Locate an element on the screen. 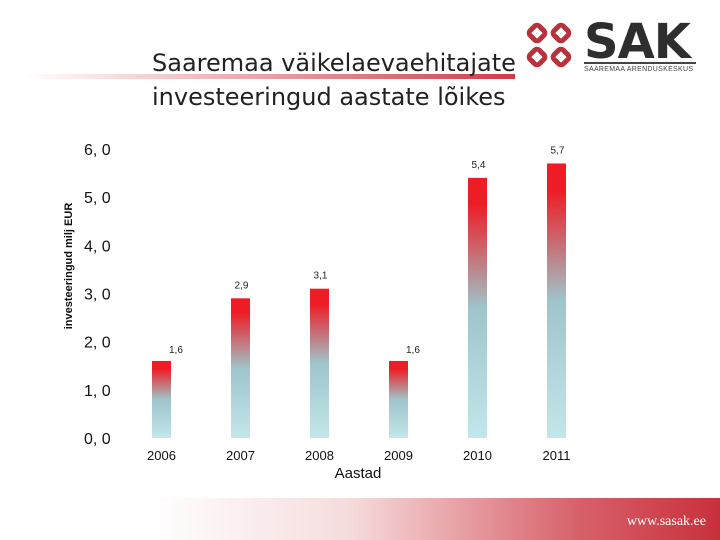 The width and height of the screenshot is (720, 540). y-axis-ticks: 0, 0 1, 0 2, 0 3, 0 4, 0 5, 0 6, 0 is located at coordinates (97, 295).